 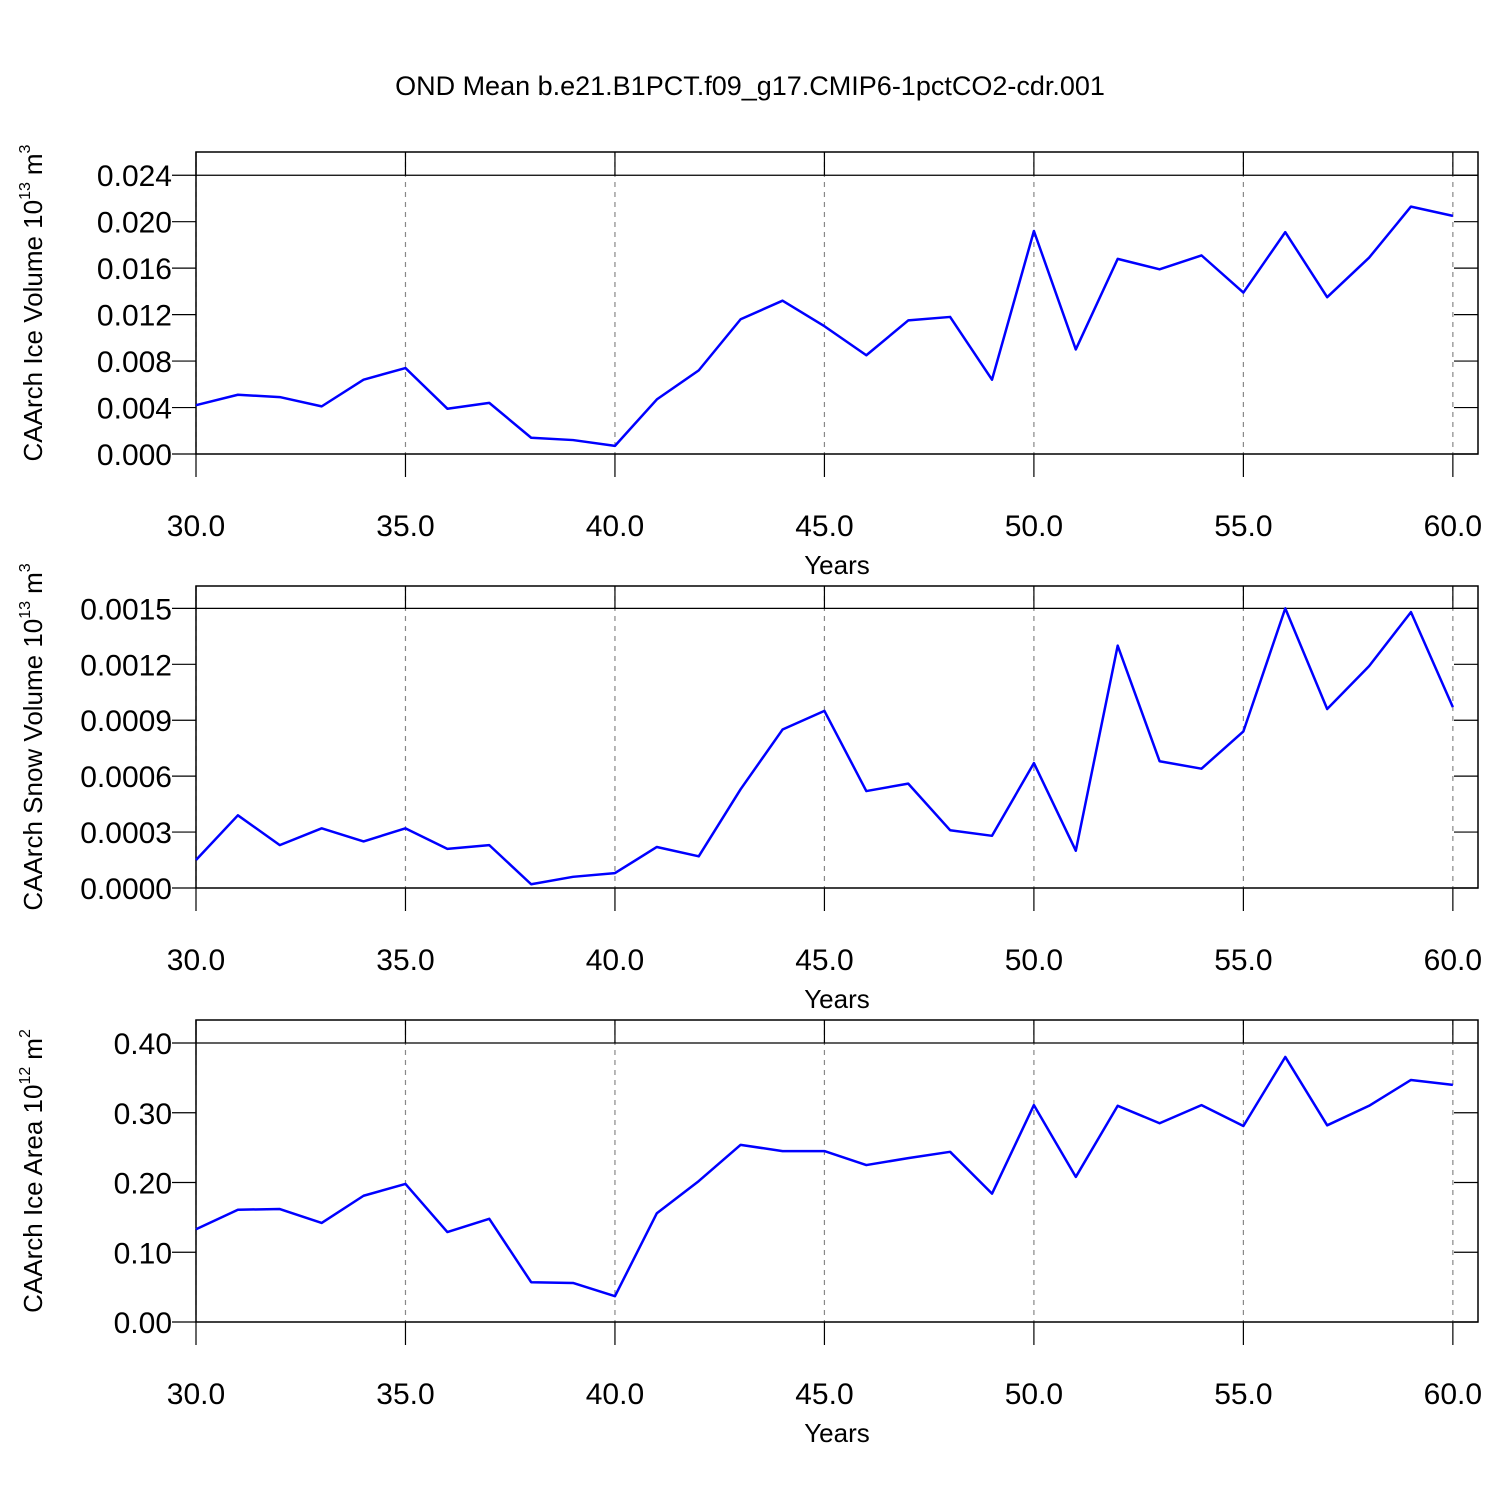 I want to click on y-tick-label: 0.0012, so click(x=126, y=665).